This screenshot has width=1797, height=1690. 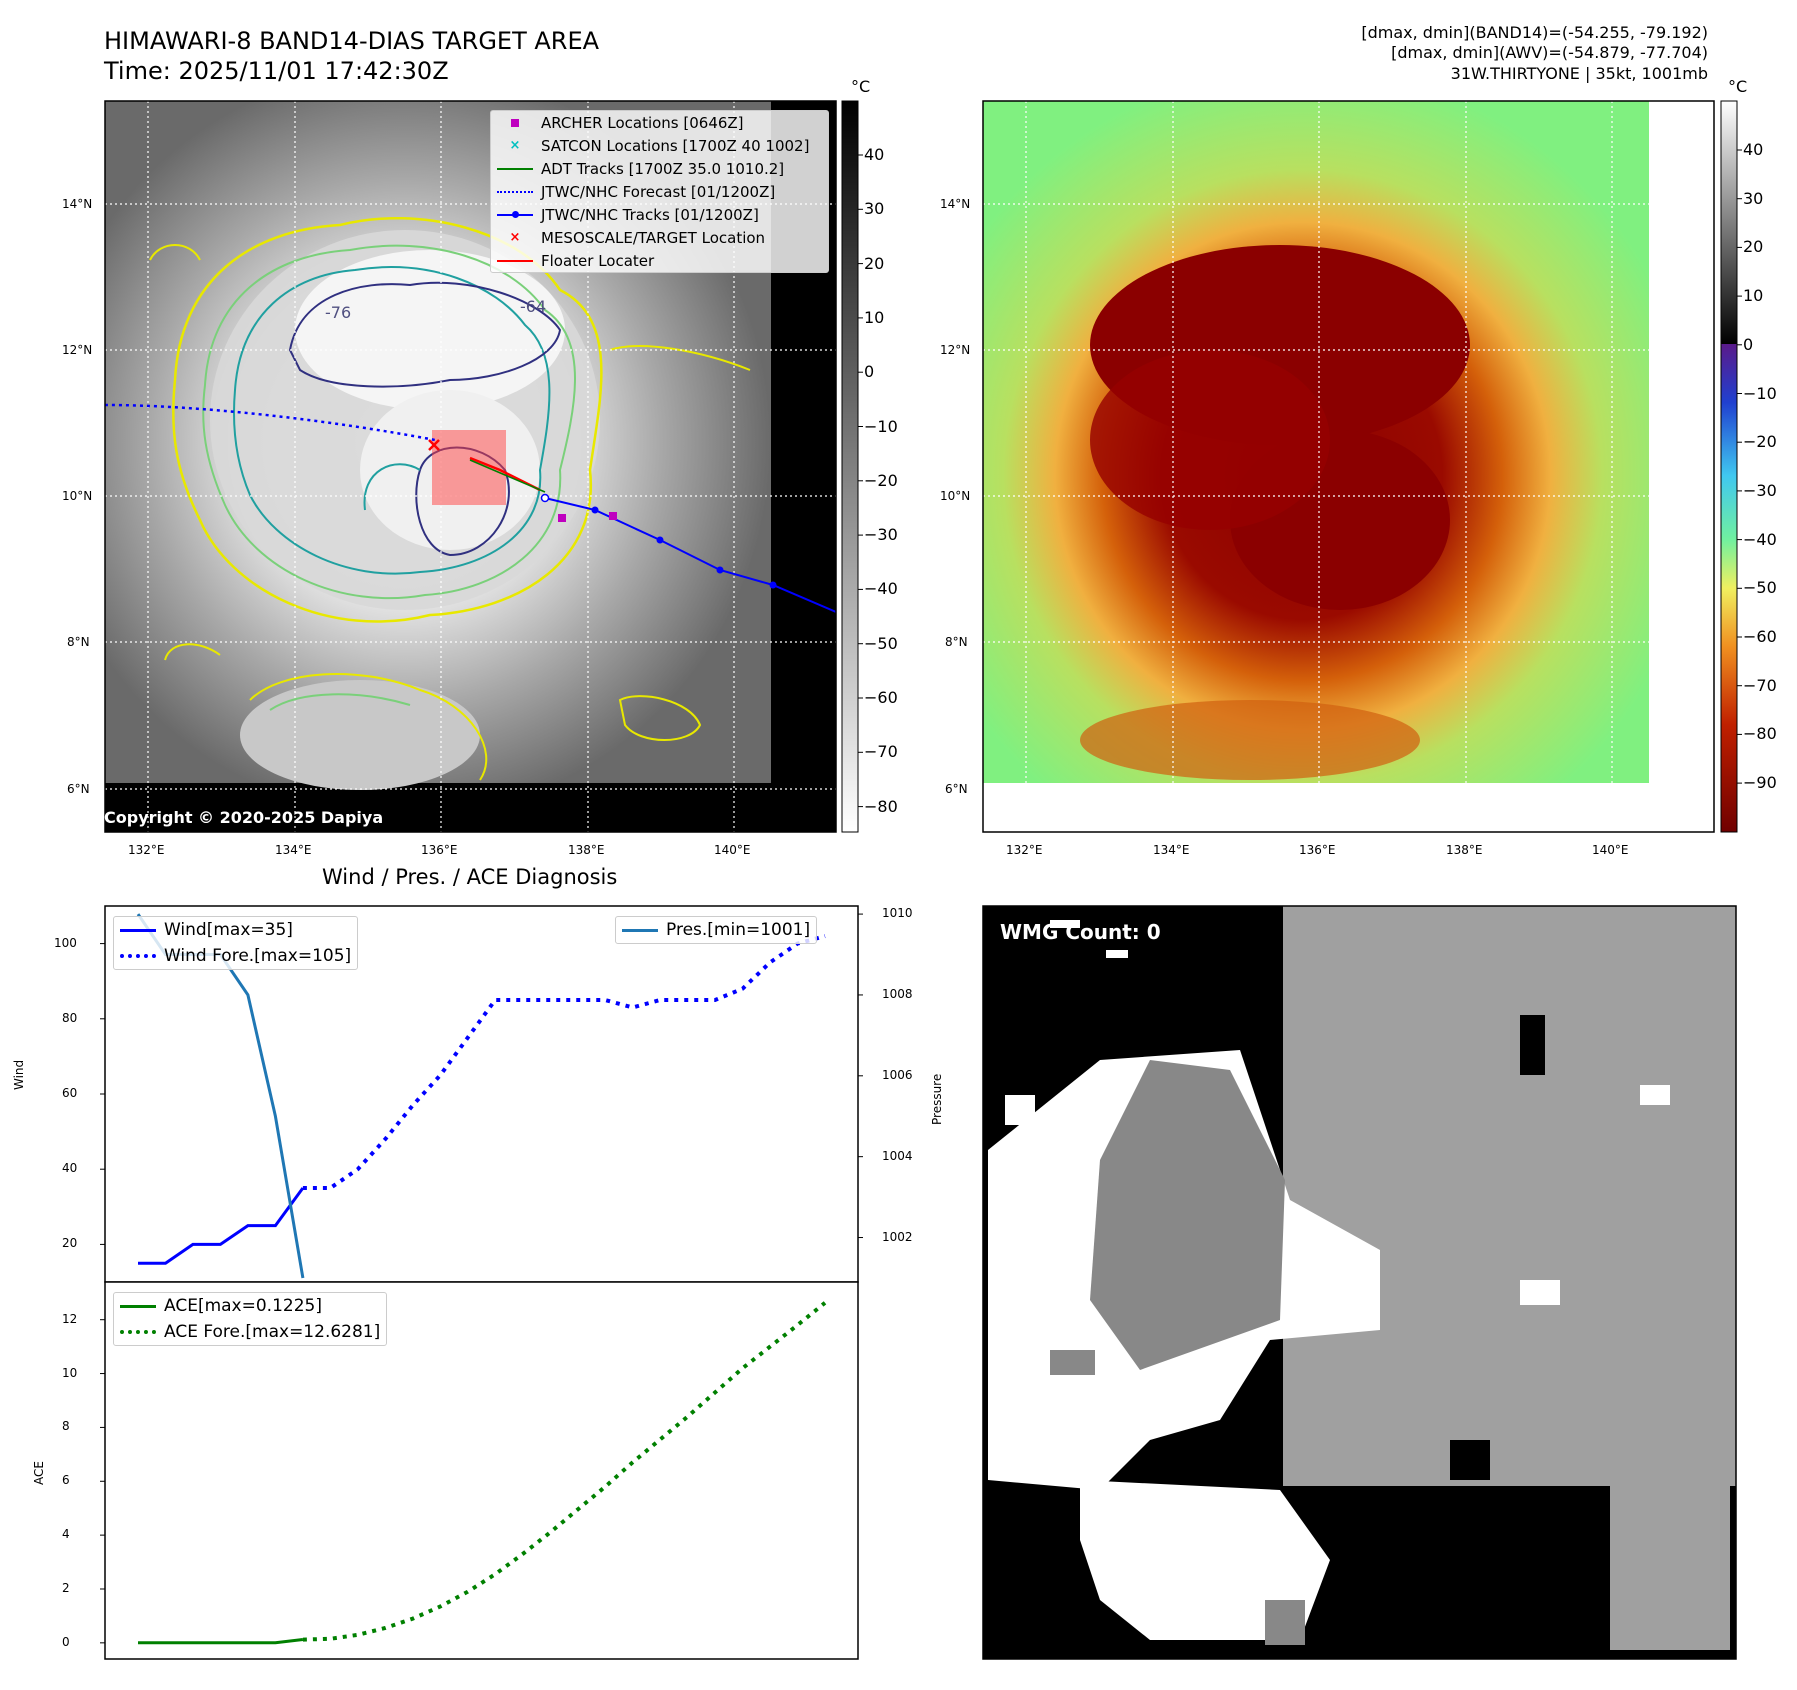 I want to click on lat-tick-10-r: 10°N, so click(x=955, y=496).